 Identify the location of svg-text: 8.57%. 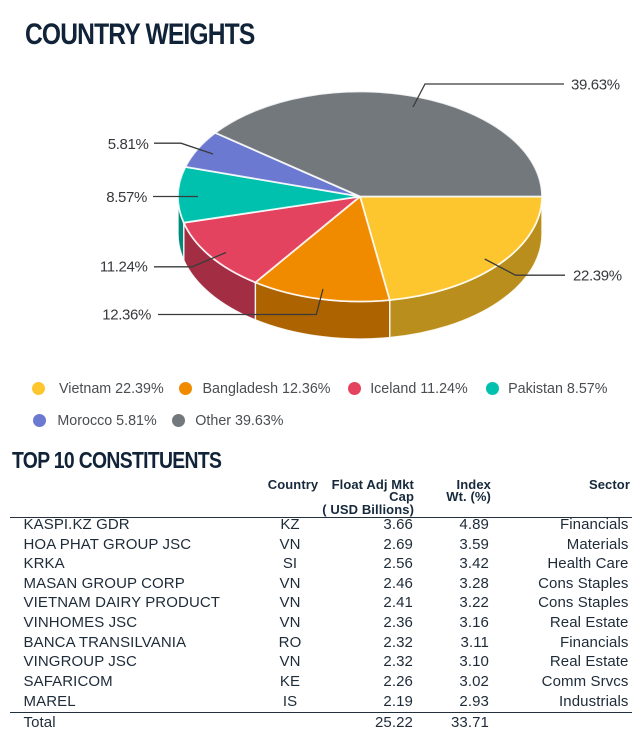
(126, 197).